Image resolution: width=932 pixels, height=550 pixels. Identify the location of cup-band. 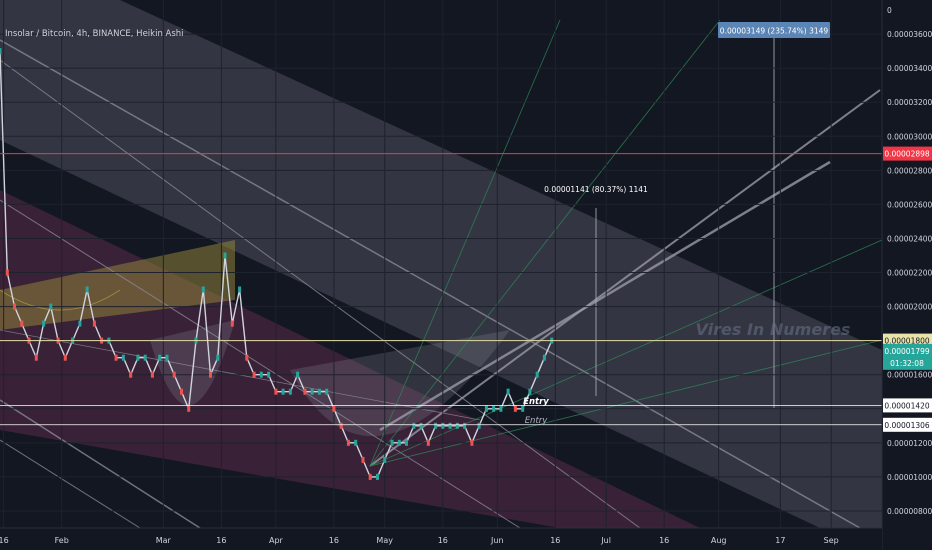
(117, 285).